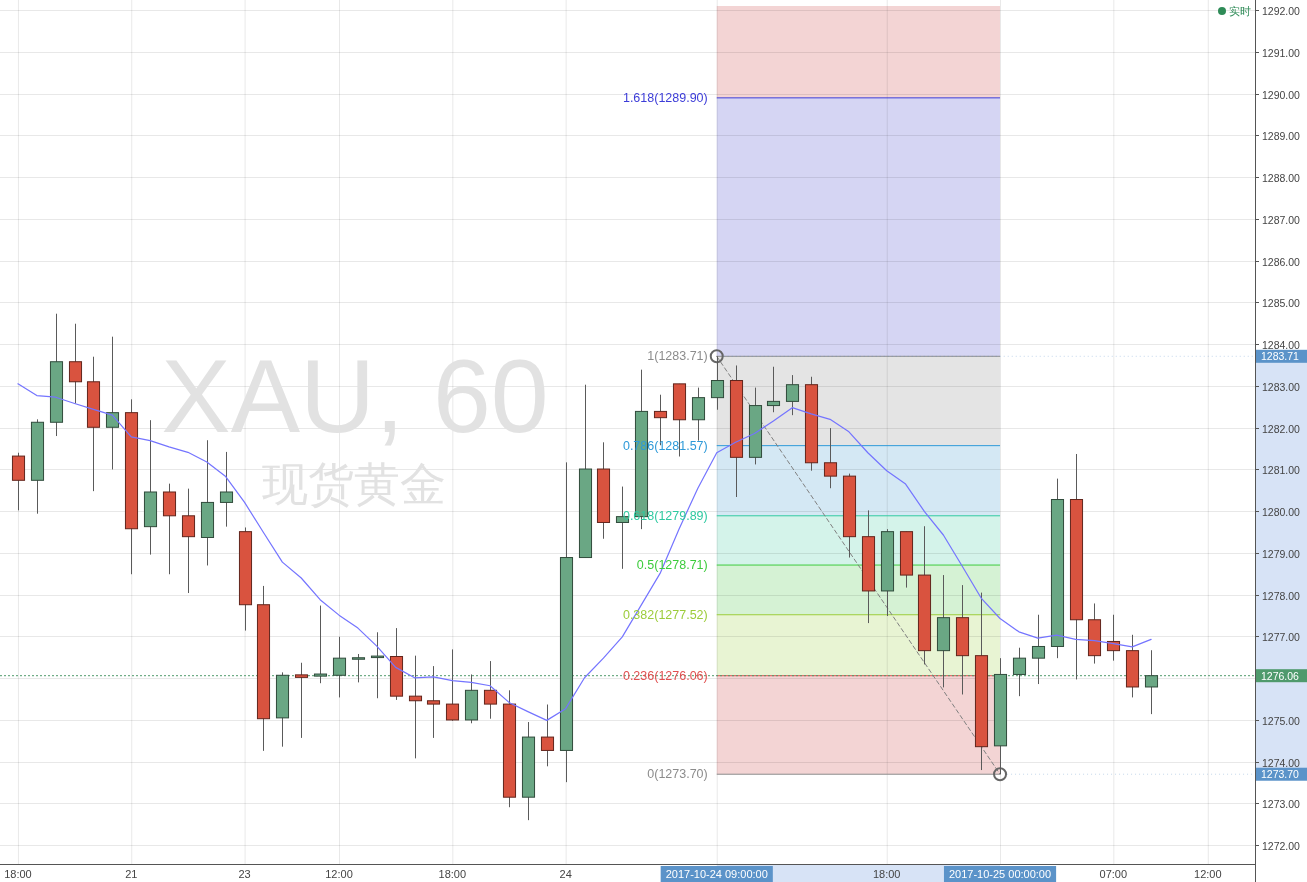 The image size is (1307, 882). What do you see at coordinates (665, 675) in the screenshot?
I see `ref-line-label: 0.236(1276.06)` at bounding box center [665, 675].